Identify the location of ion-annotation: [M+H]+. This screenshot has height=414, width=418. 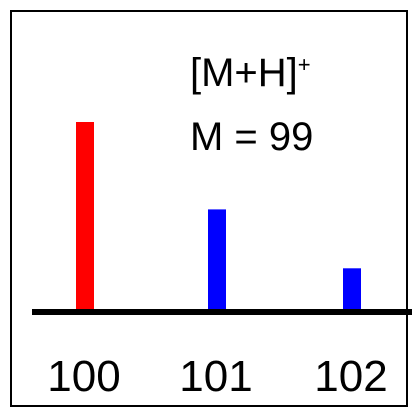
(250, 73).